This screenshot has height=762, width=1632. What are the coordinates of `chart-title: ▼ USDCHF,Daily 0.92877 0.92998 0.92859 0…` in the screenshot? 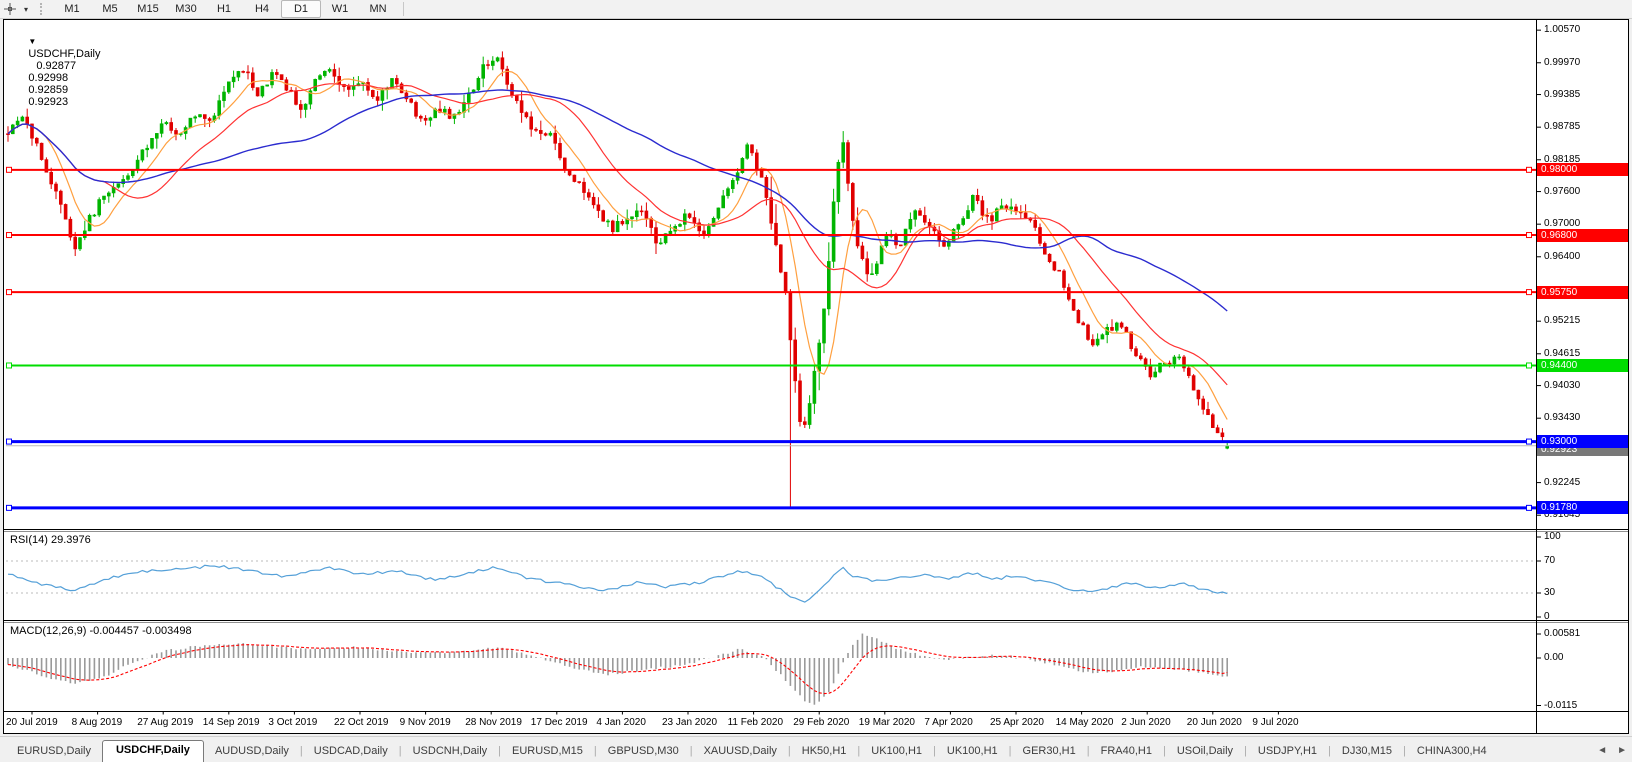 It's located at (55, 72).